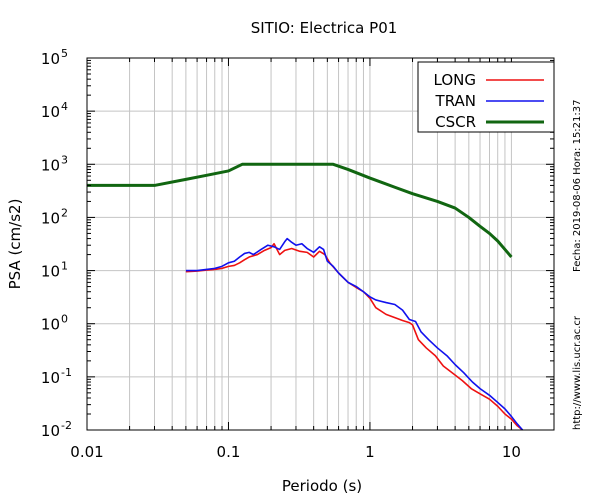  What do you see at coordinates (66, 425) in the screenshot?
I see `y-tick-exponent: -2` at bounding box center [66, 425].